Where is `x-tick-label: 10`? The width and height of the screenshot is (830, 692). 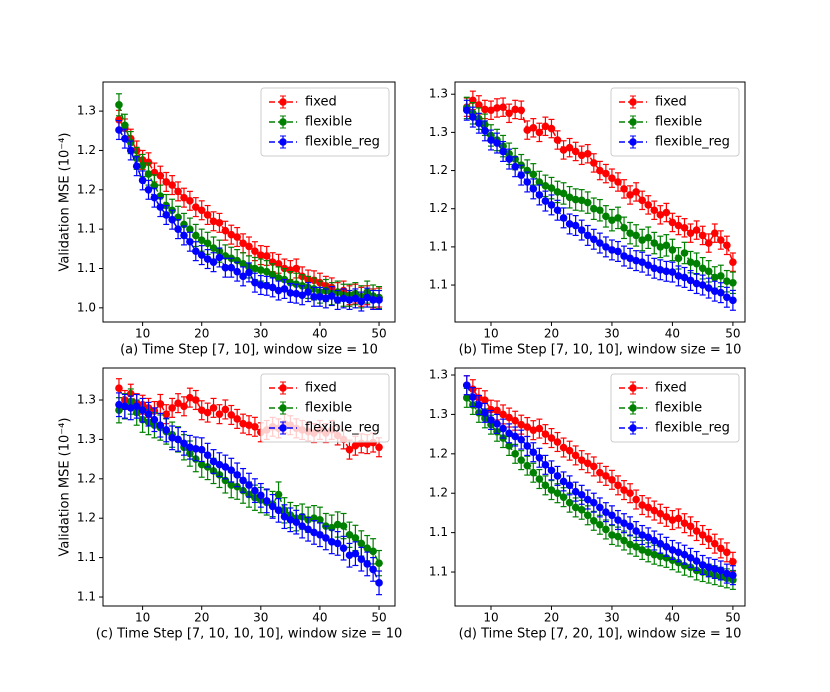
x-tick-label: 10 is located at coordinates (142, 334).